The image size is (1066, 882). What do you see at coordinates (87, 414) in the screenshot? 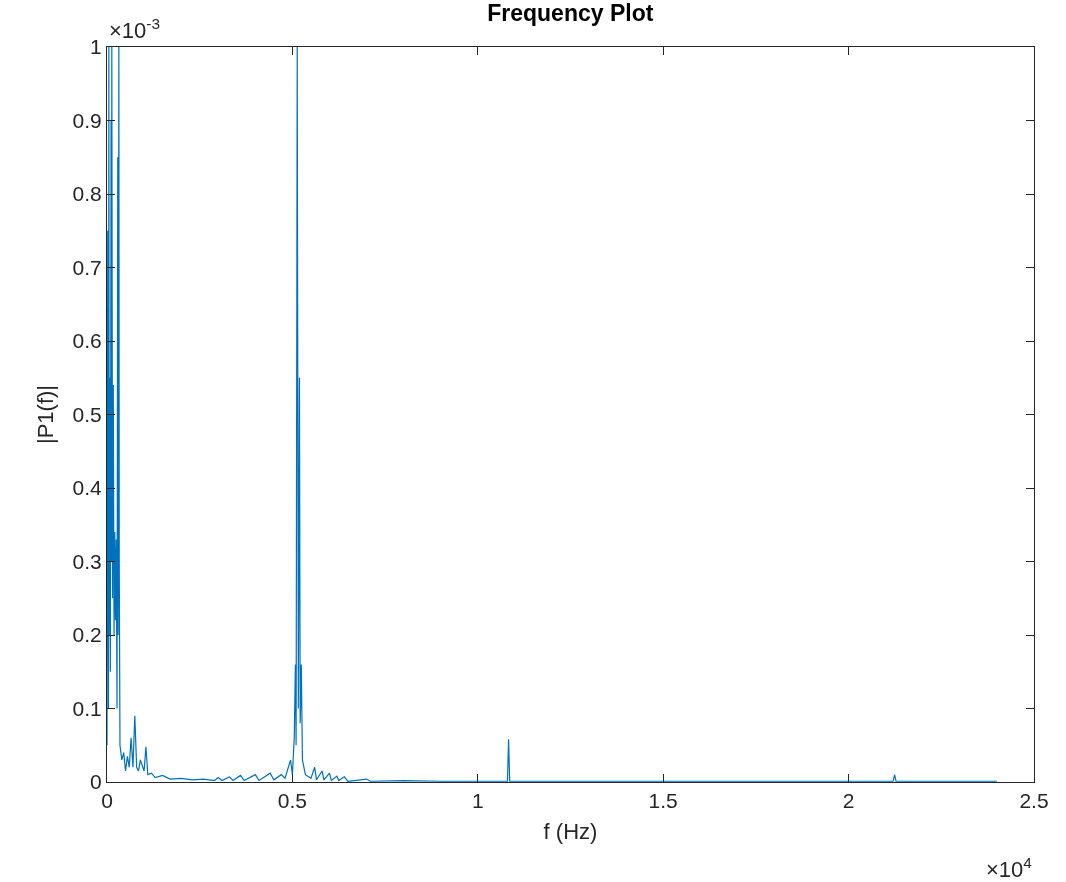
I see `y-tick-label: 0.5` at bounding box center [87, 414].